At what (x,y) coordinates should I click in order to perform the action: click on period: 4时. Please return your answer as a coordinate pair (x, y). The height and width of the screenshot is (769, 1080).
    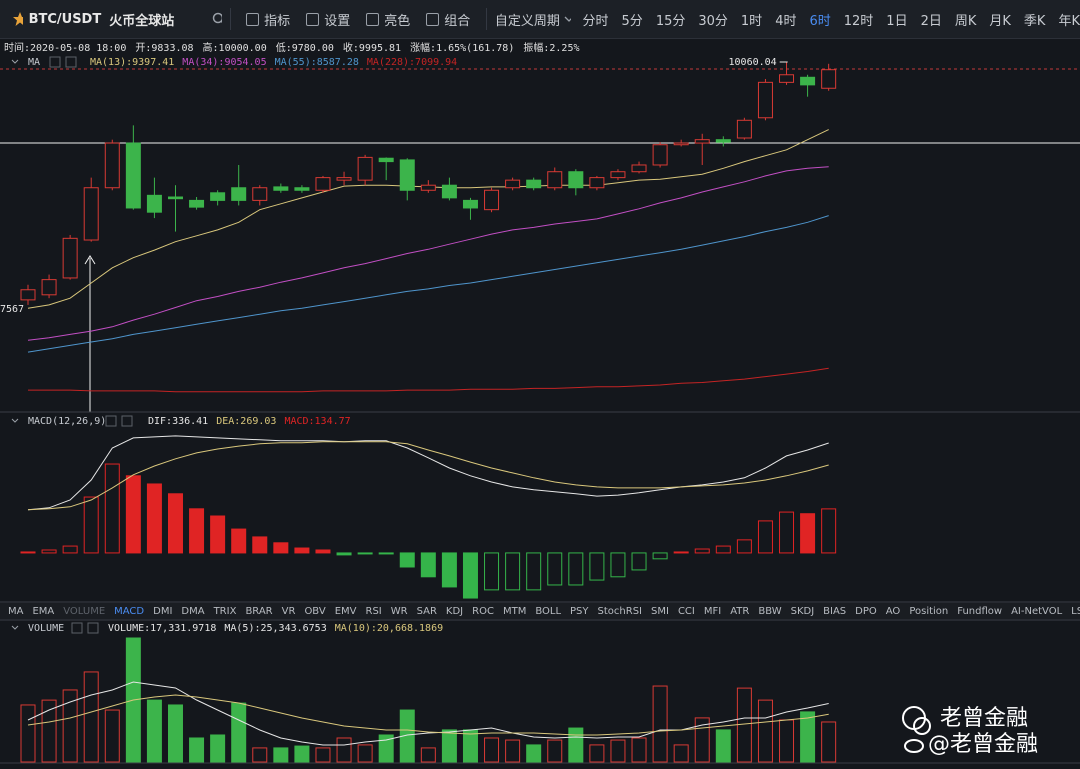
    Looking at the image, I should click on (786, 21).